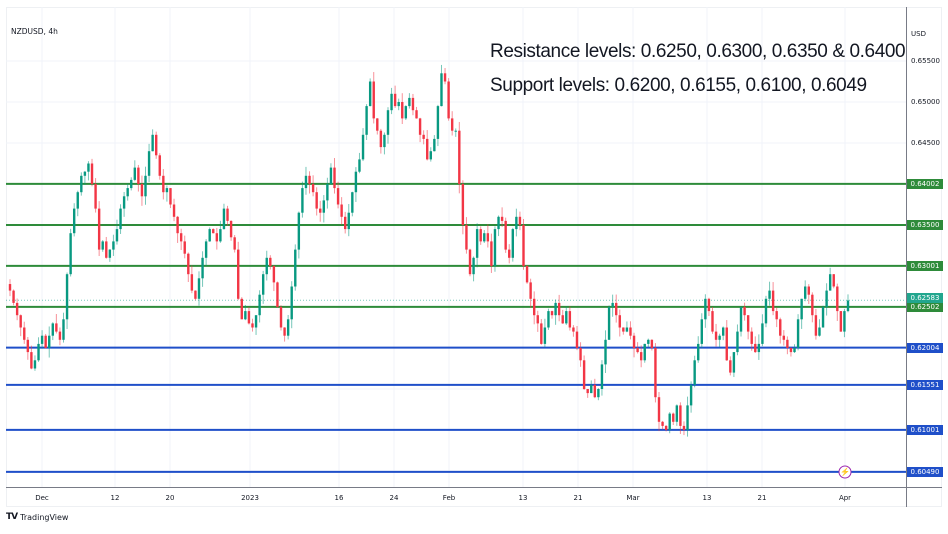 This screenshot has width=948, height=534. What do you see at coordinates (925, 143) in the screenshot?
I see `price-tick-label: 0.64500` at bounding box center [925, 143].